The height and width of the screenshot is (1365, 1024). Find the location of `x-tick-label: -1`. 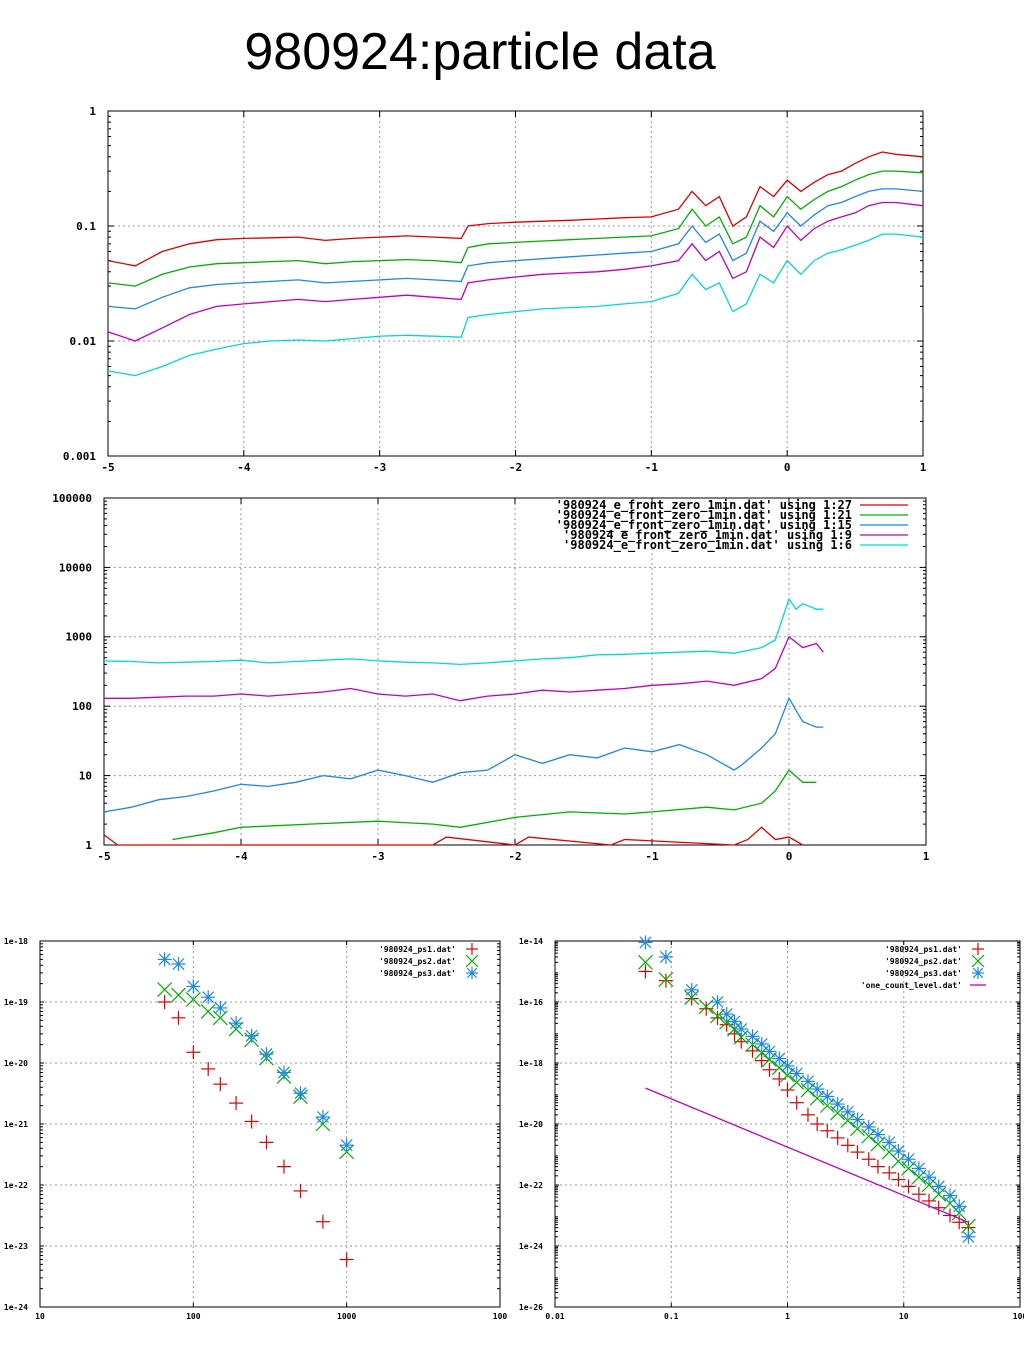

x-tick-label: -1 is located at coordinates (652, 467).